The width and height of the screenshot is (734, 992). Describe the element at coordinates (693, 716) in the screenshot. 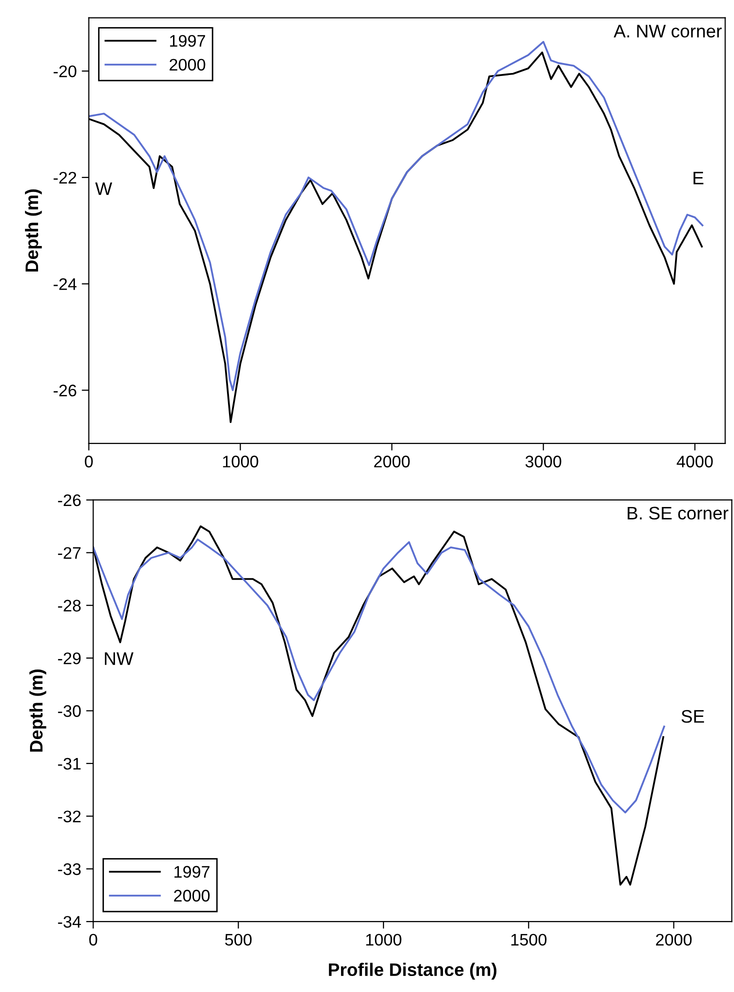

I see `annotation: SE` at that location.